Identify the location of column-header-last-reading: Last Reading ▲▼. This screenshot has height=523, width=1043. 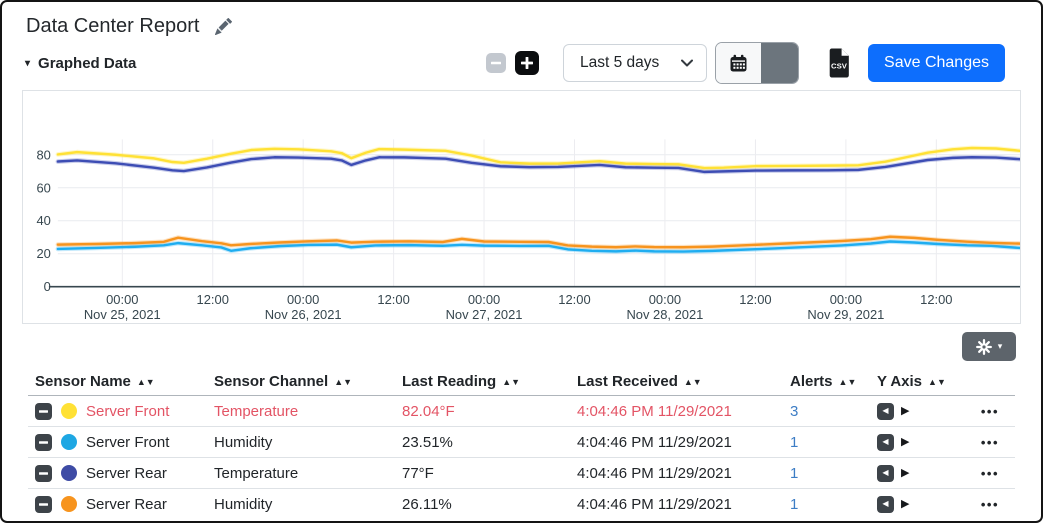
(461, 381).